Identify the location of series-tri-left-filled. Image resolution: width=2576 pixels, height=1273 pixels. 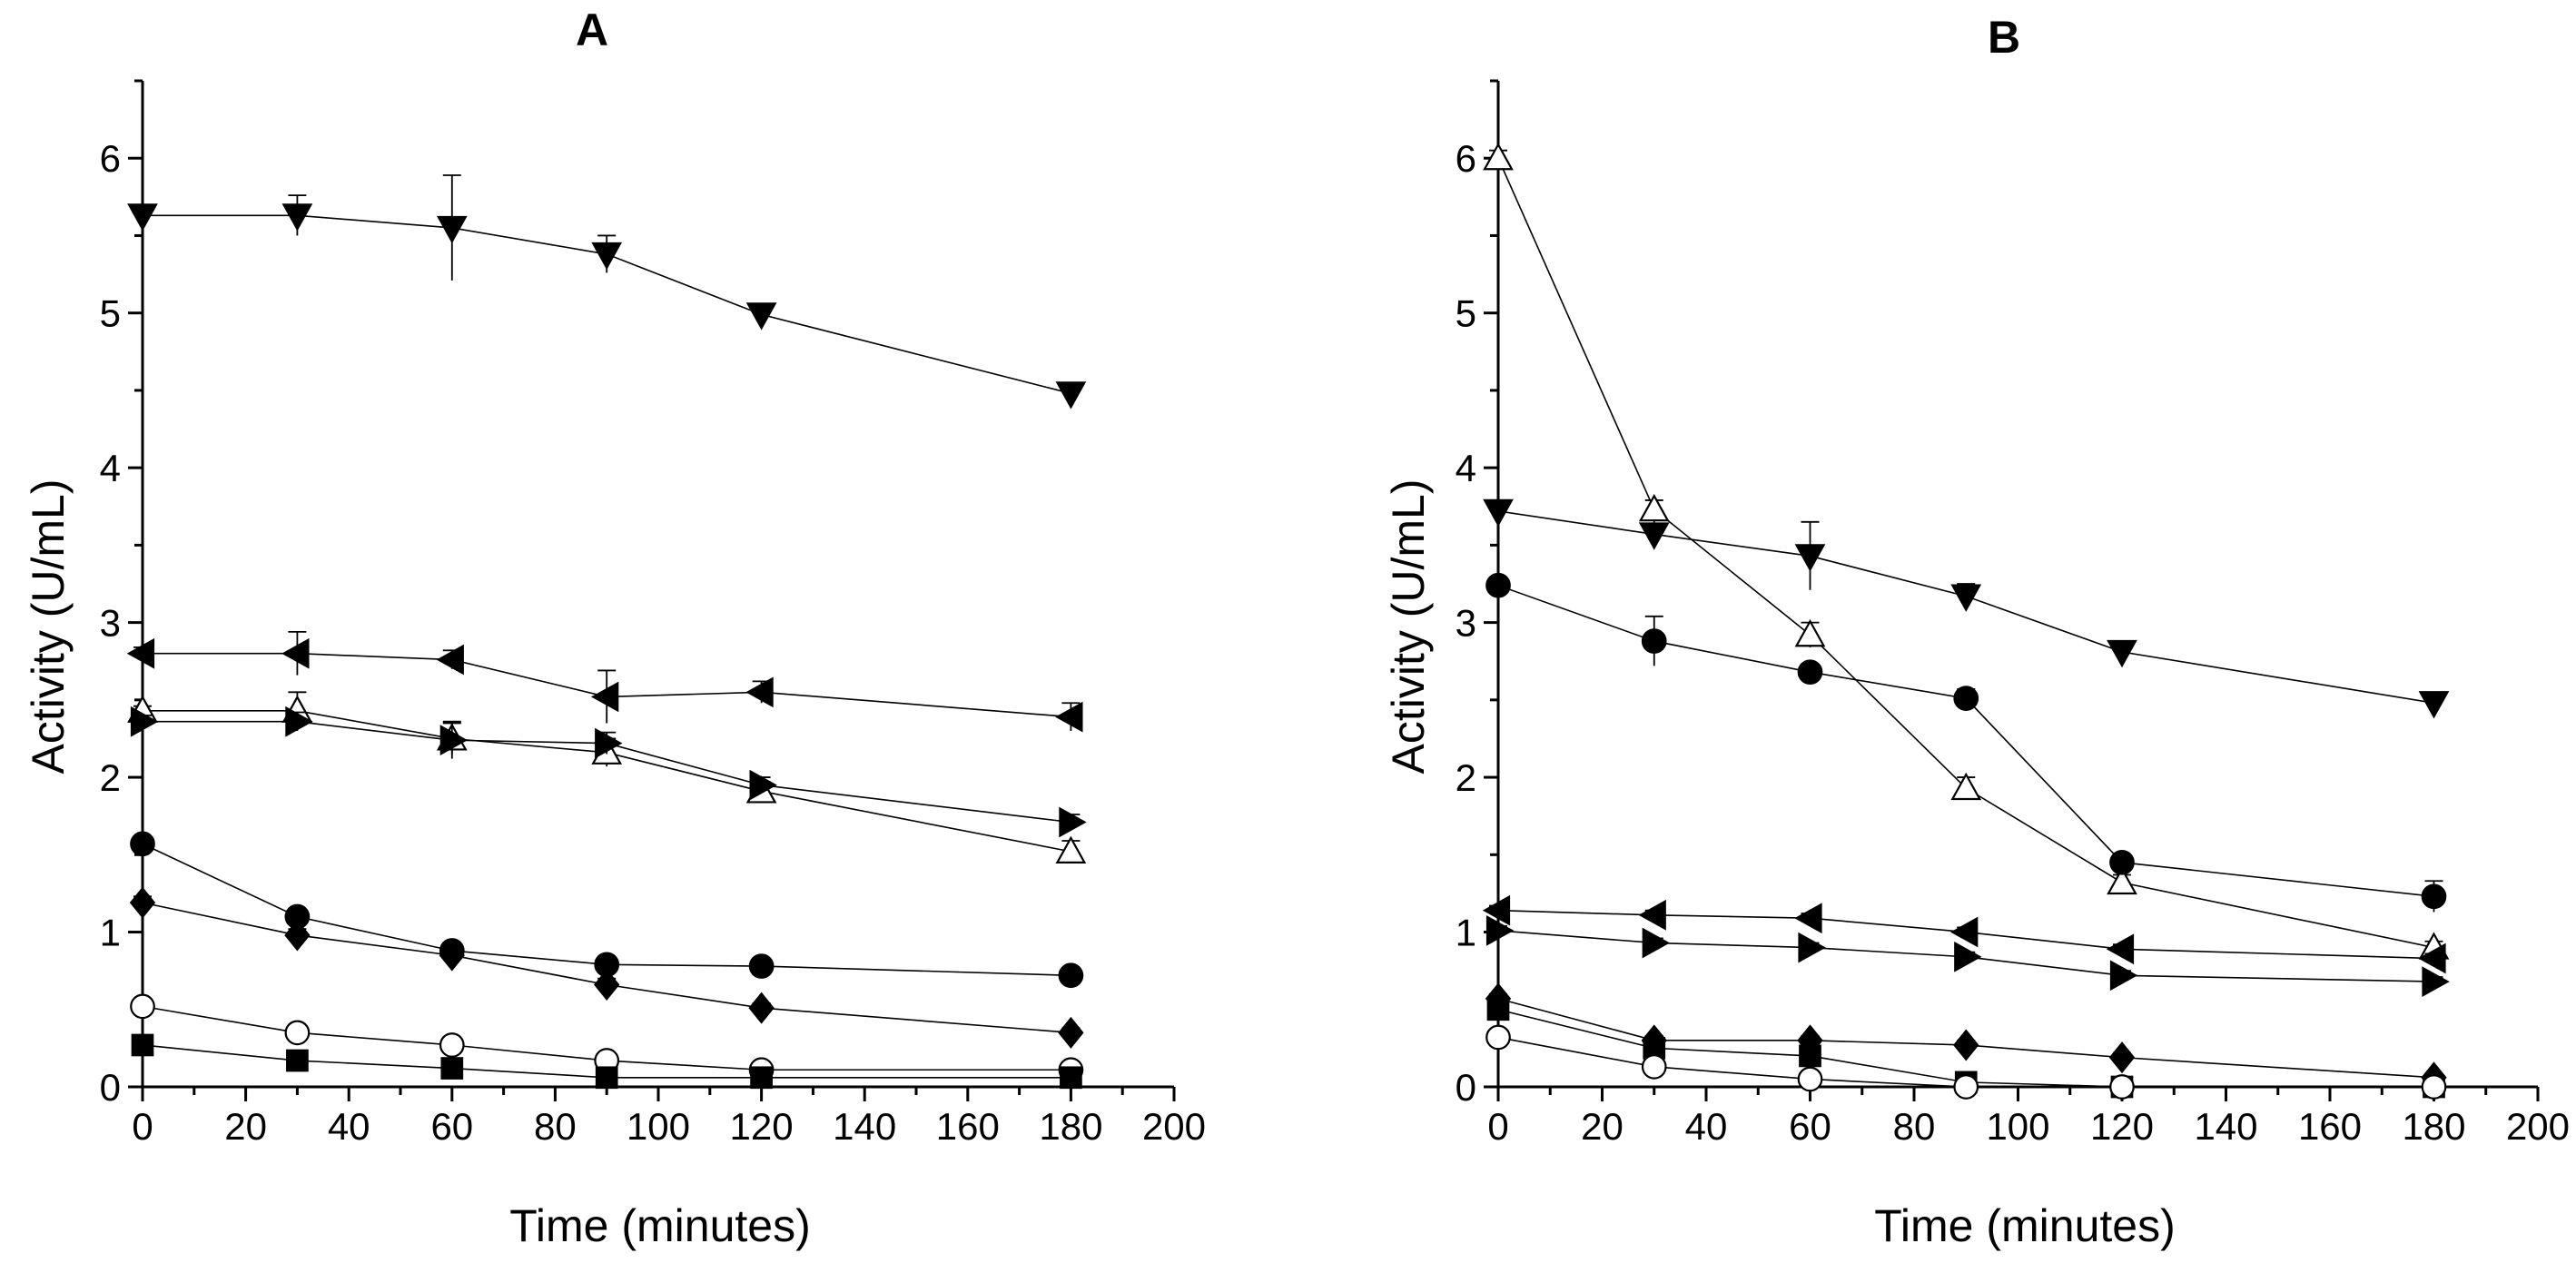
(1964, 934).